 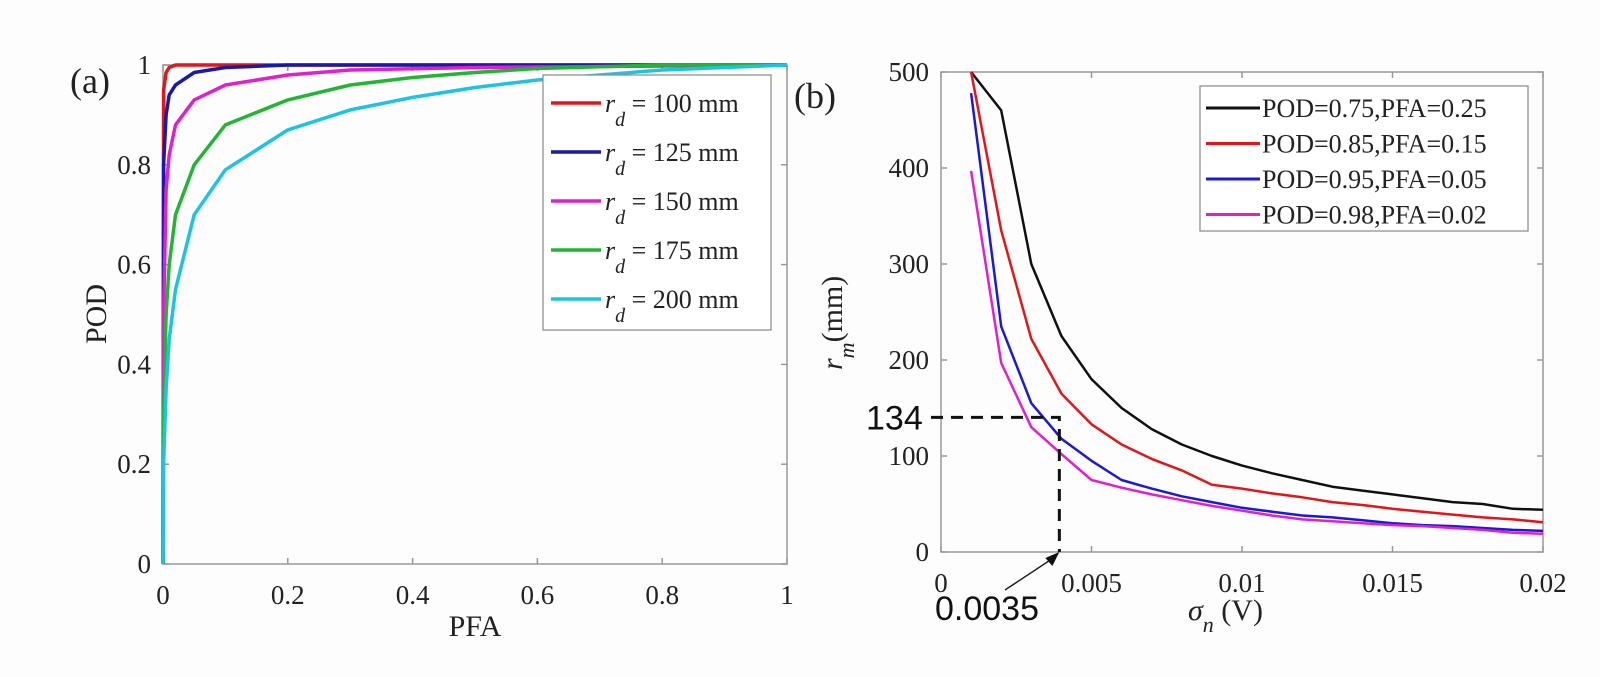 What do you see at coordinates (1374, 179) in the screenshot?
I see `legend-label-b: POD=0.95,PFA=0.05` at bounding box center [1374, 179].